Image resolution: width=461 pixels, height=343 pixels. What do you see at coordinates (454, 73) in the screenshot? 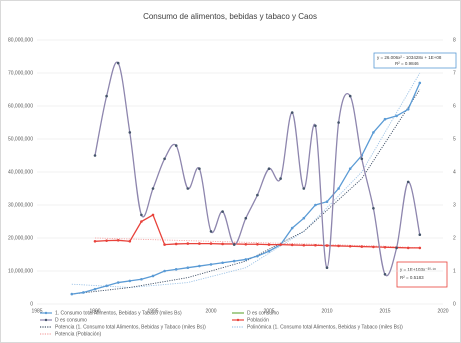
I see `y2-tick-label: 7` at bounding box center [454, 73].